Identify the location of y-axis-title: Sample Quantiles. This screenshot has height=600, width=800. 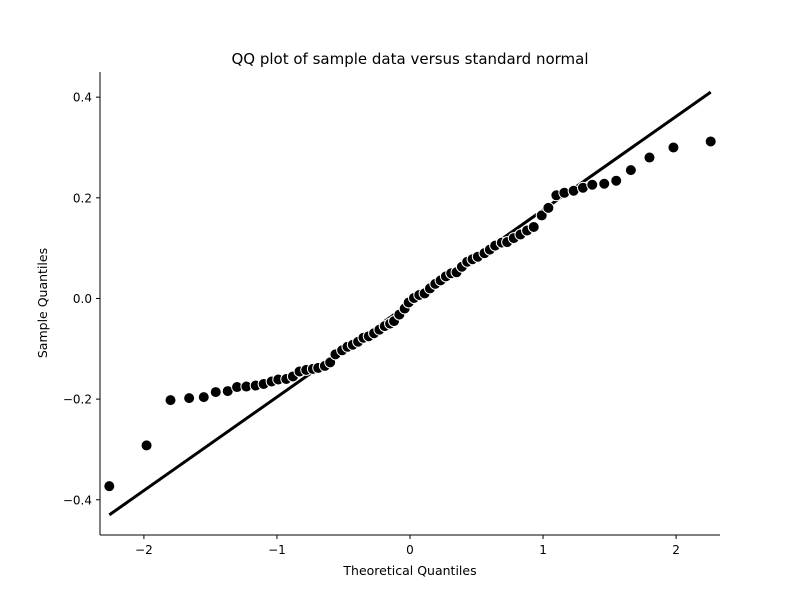
(42, 303).